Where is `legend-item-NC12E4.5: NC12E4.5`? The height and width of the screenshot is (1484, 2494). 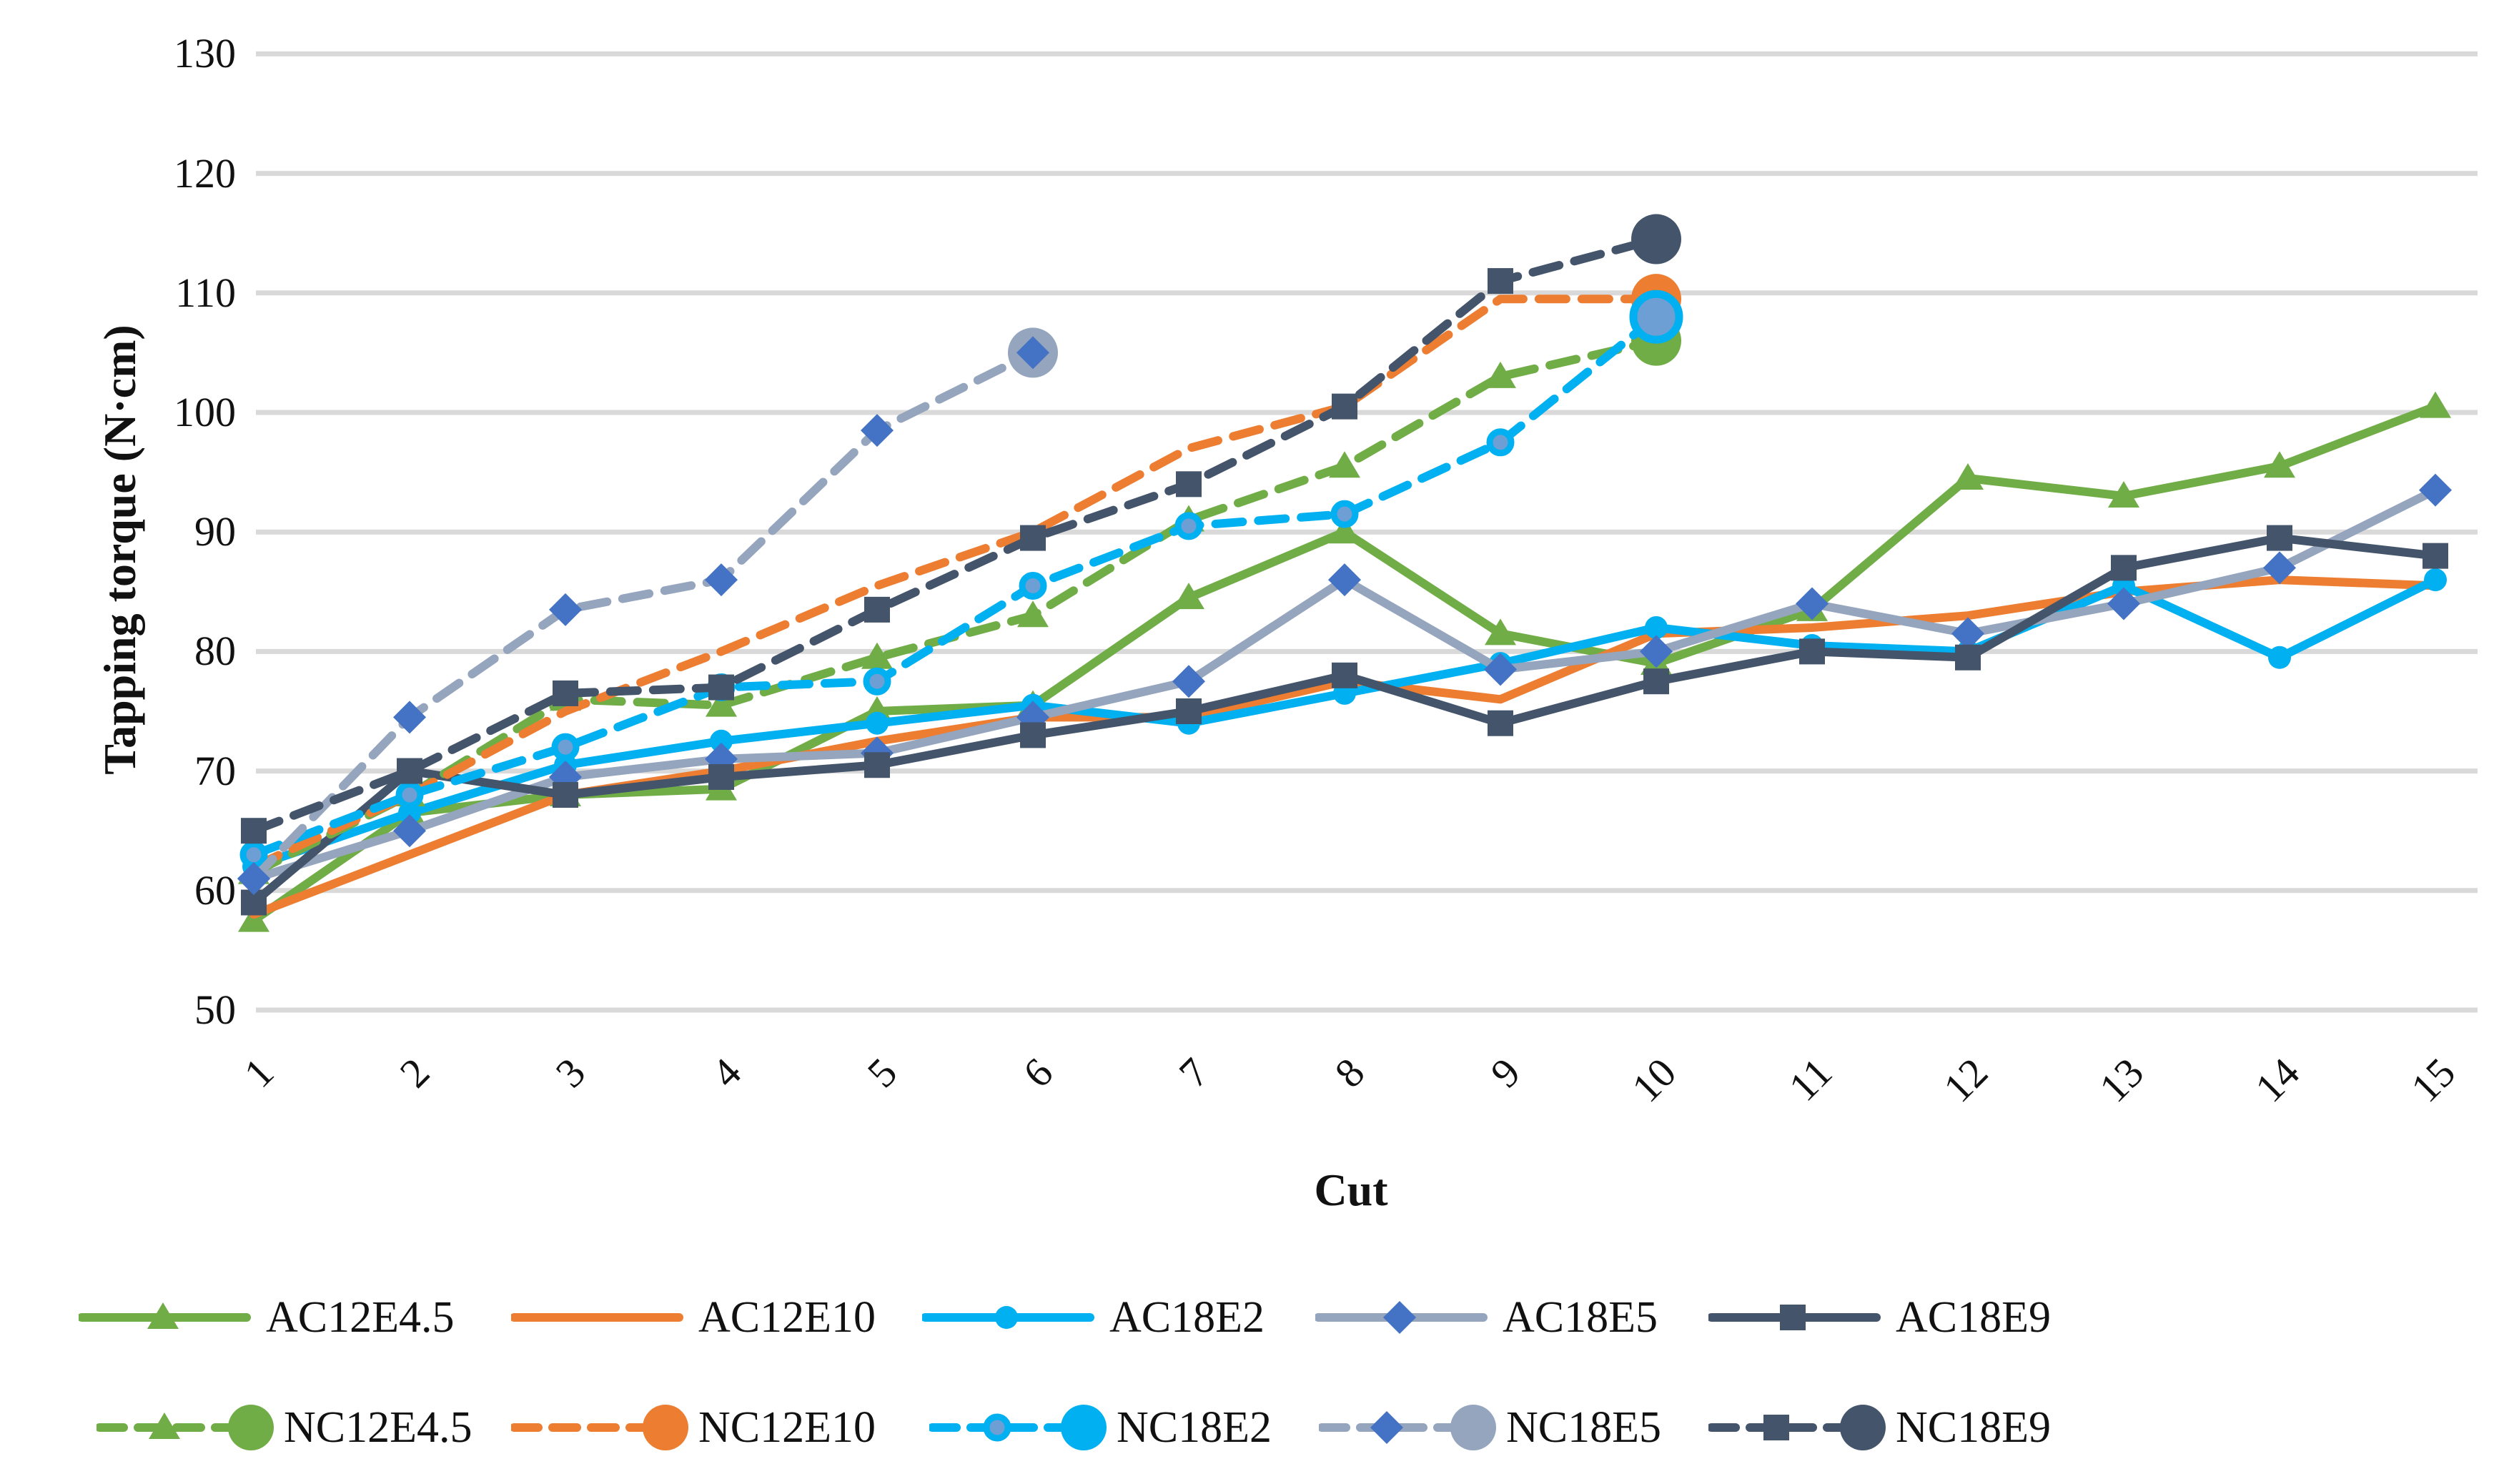
legend-item-NC12E4.5: NC12E4.5 is located at coordinates (284, 1427).